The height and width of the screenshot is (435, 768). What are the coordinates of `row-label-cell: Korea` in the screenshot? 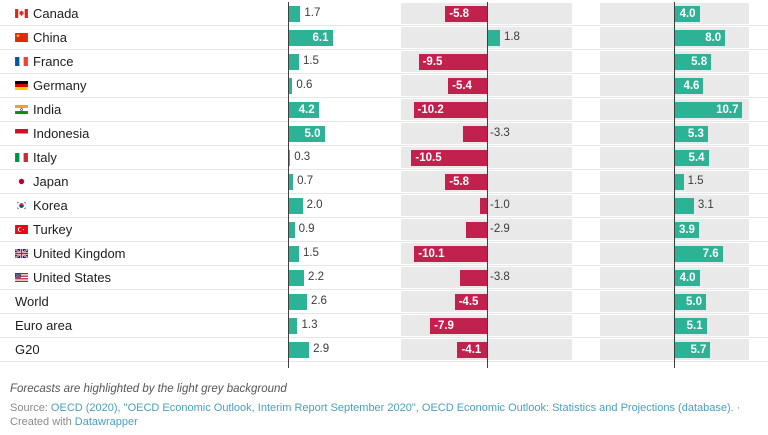 It's located at (41, 205).